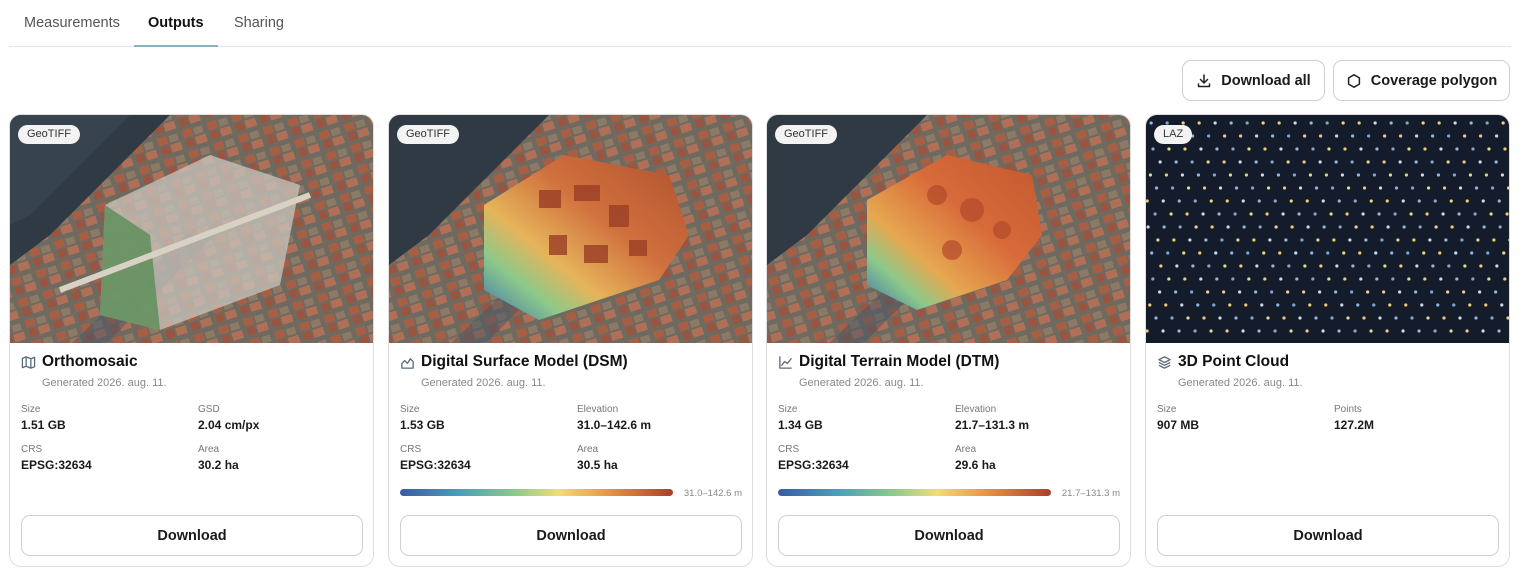 This screenshot has height=579, width=1520. Describe the element at coordinates (422, 425) in the screenshot. I see `size-value: 1.53 GB` at that location.